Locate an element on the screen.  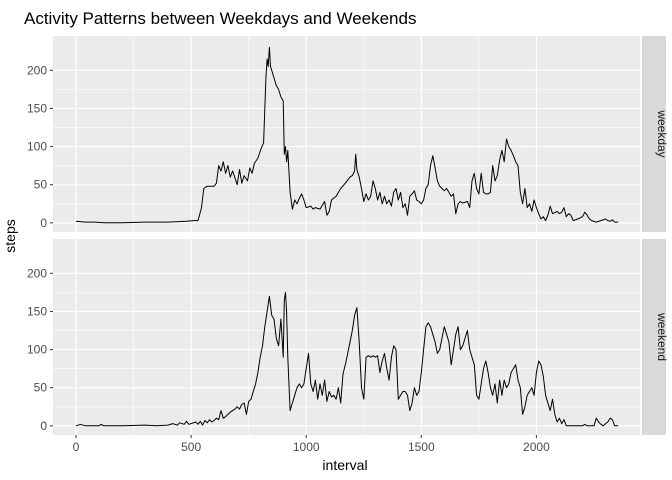
y-axis-title: steps is located at coordinates (10, 235).